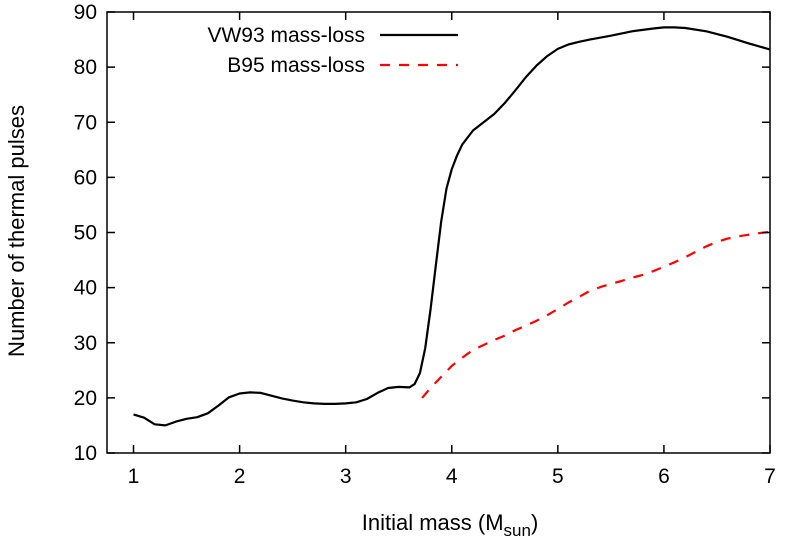 This screenshot has height=540, width=789. I want to click on y-tick-label: 70, so click(85, 122).